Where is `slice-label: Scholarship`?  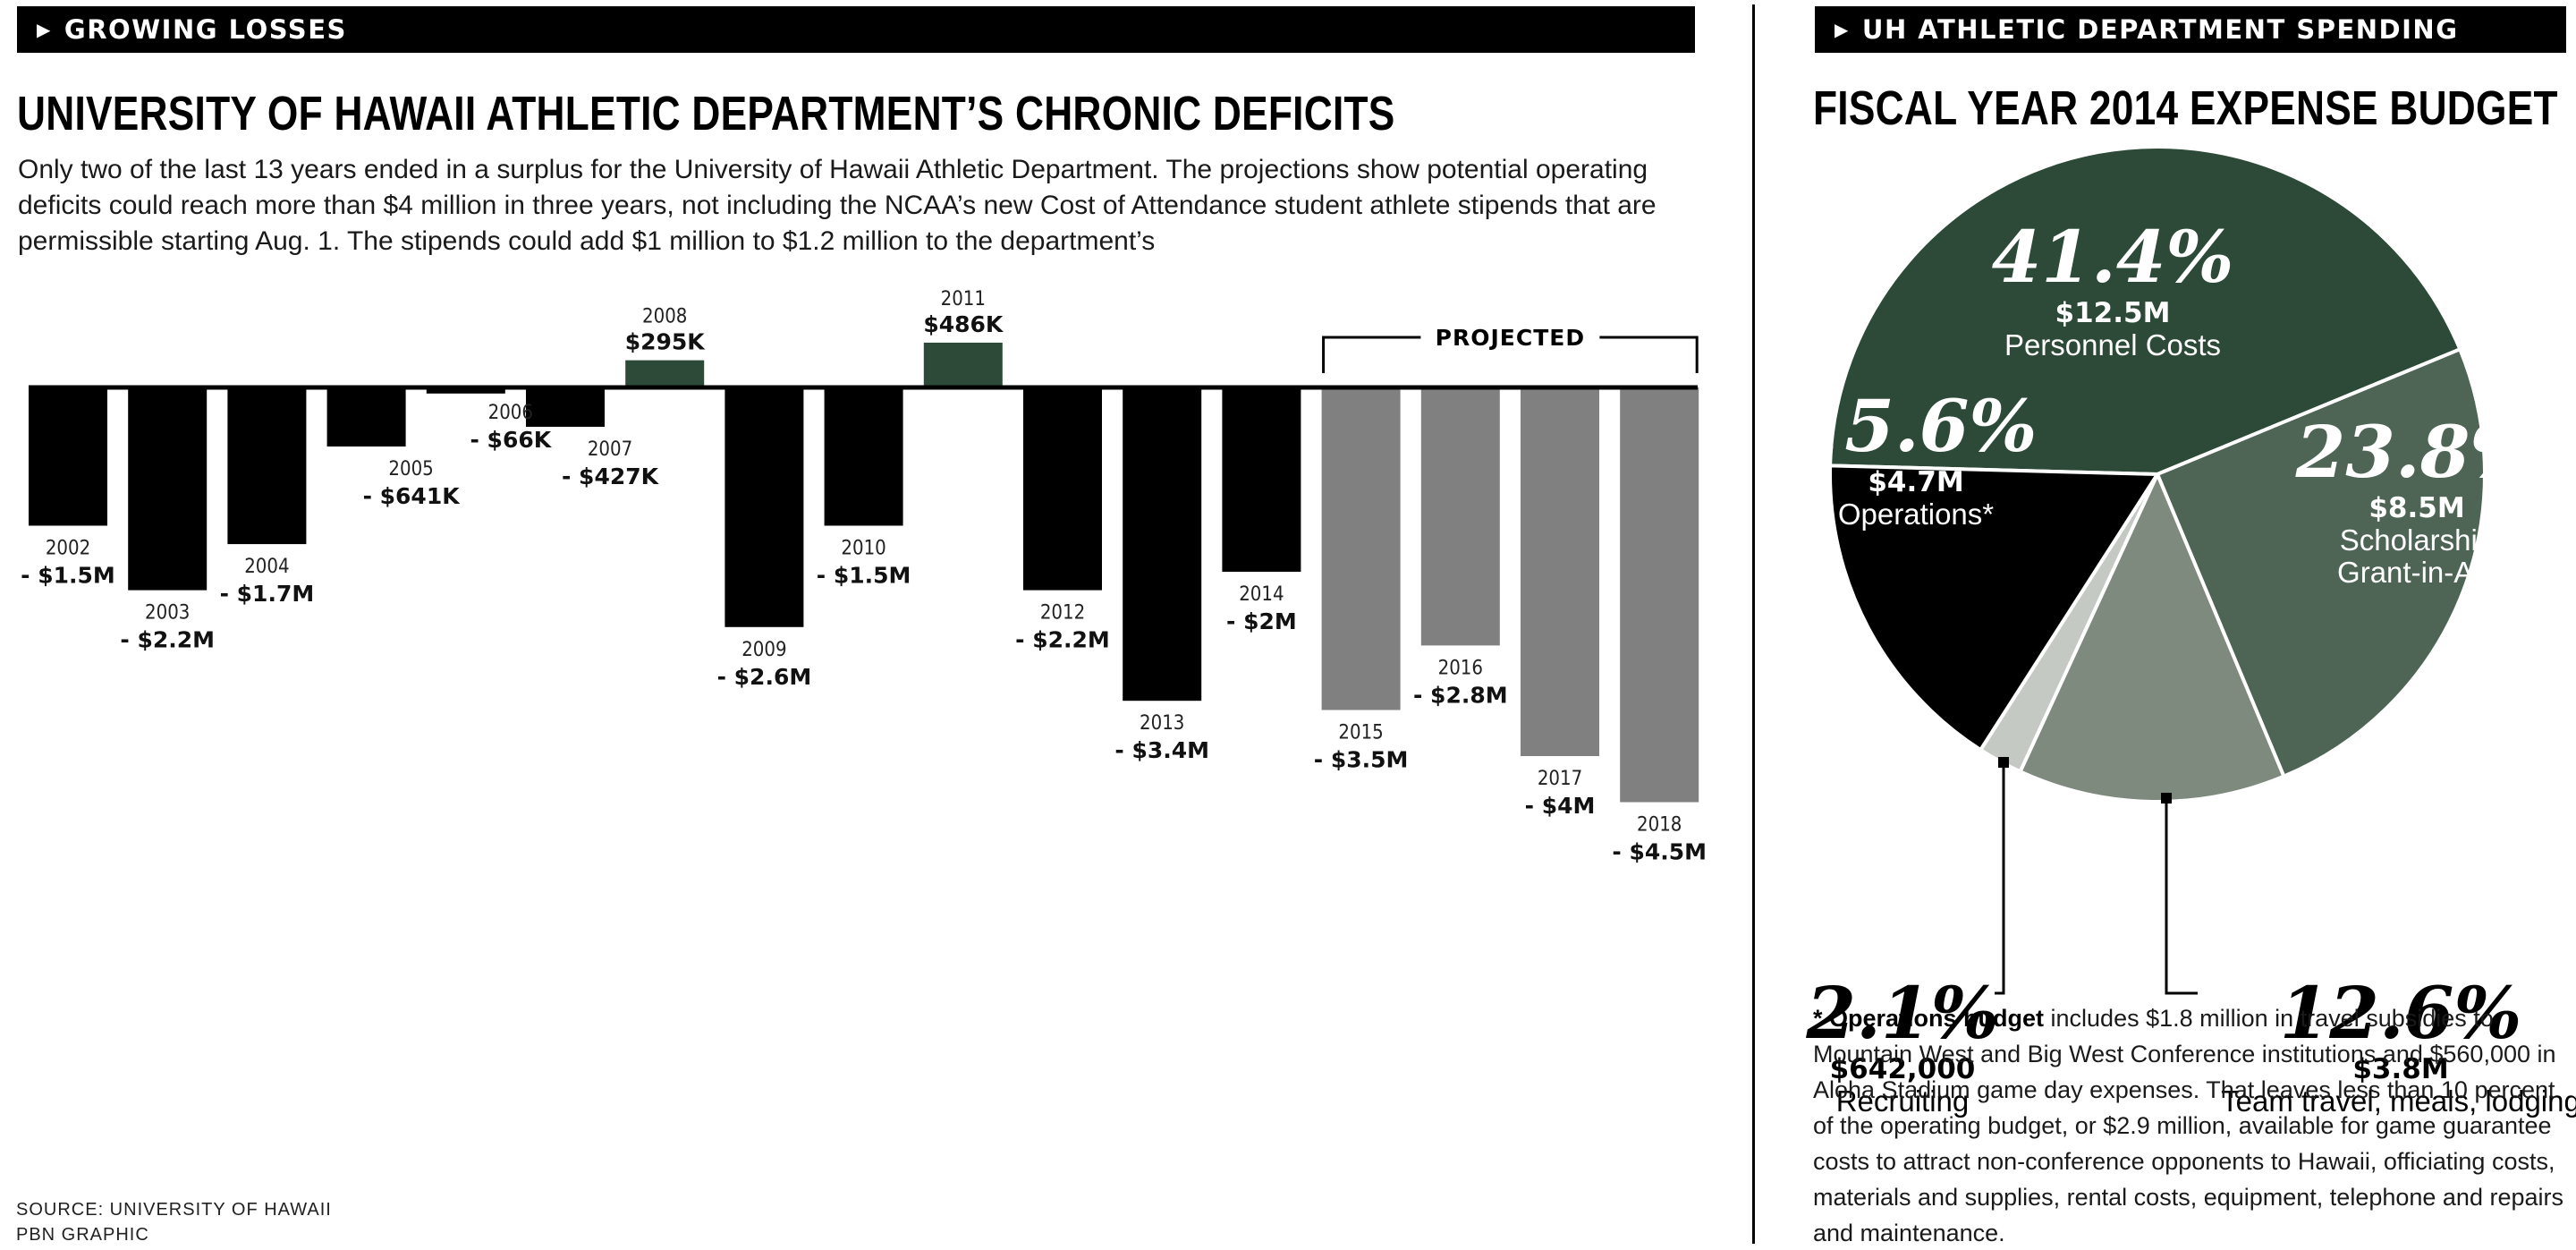
slice-label: Scholarship is located at coordinates (2417, 540).